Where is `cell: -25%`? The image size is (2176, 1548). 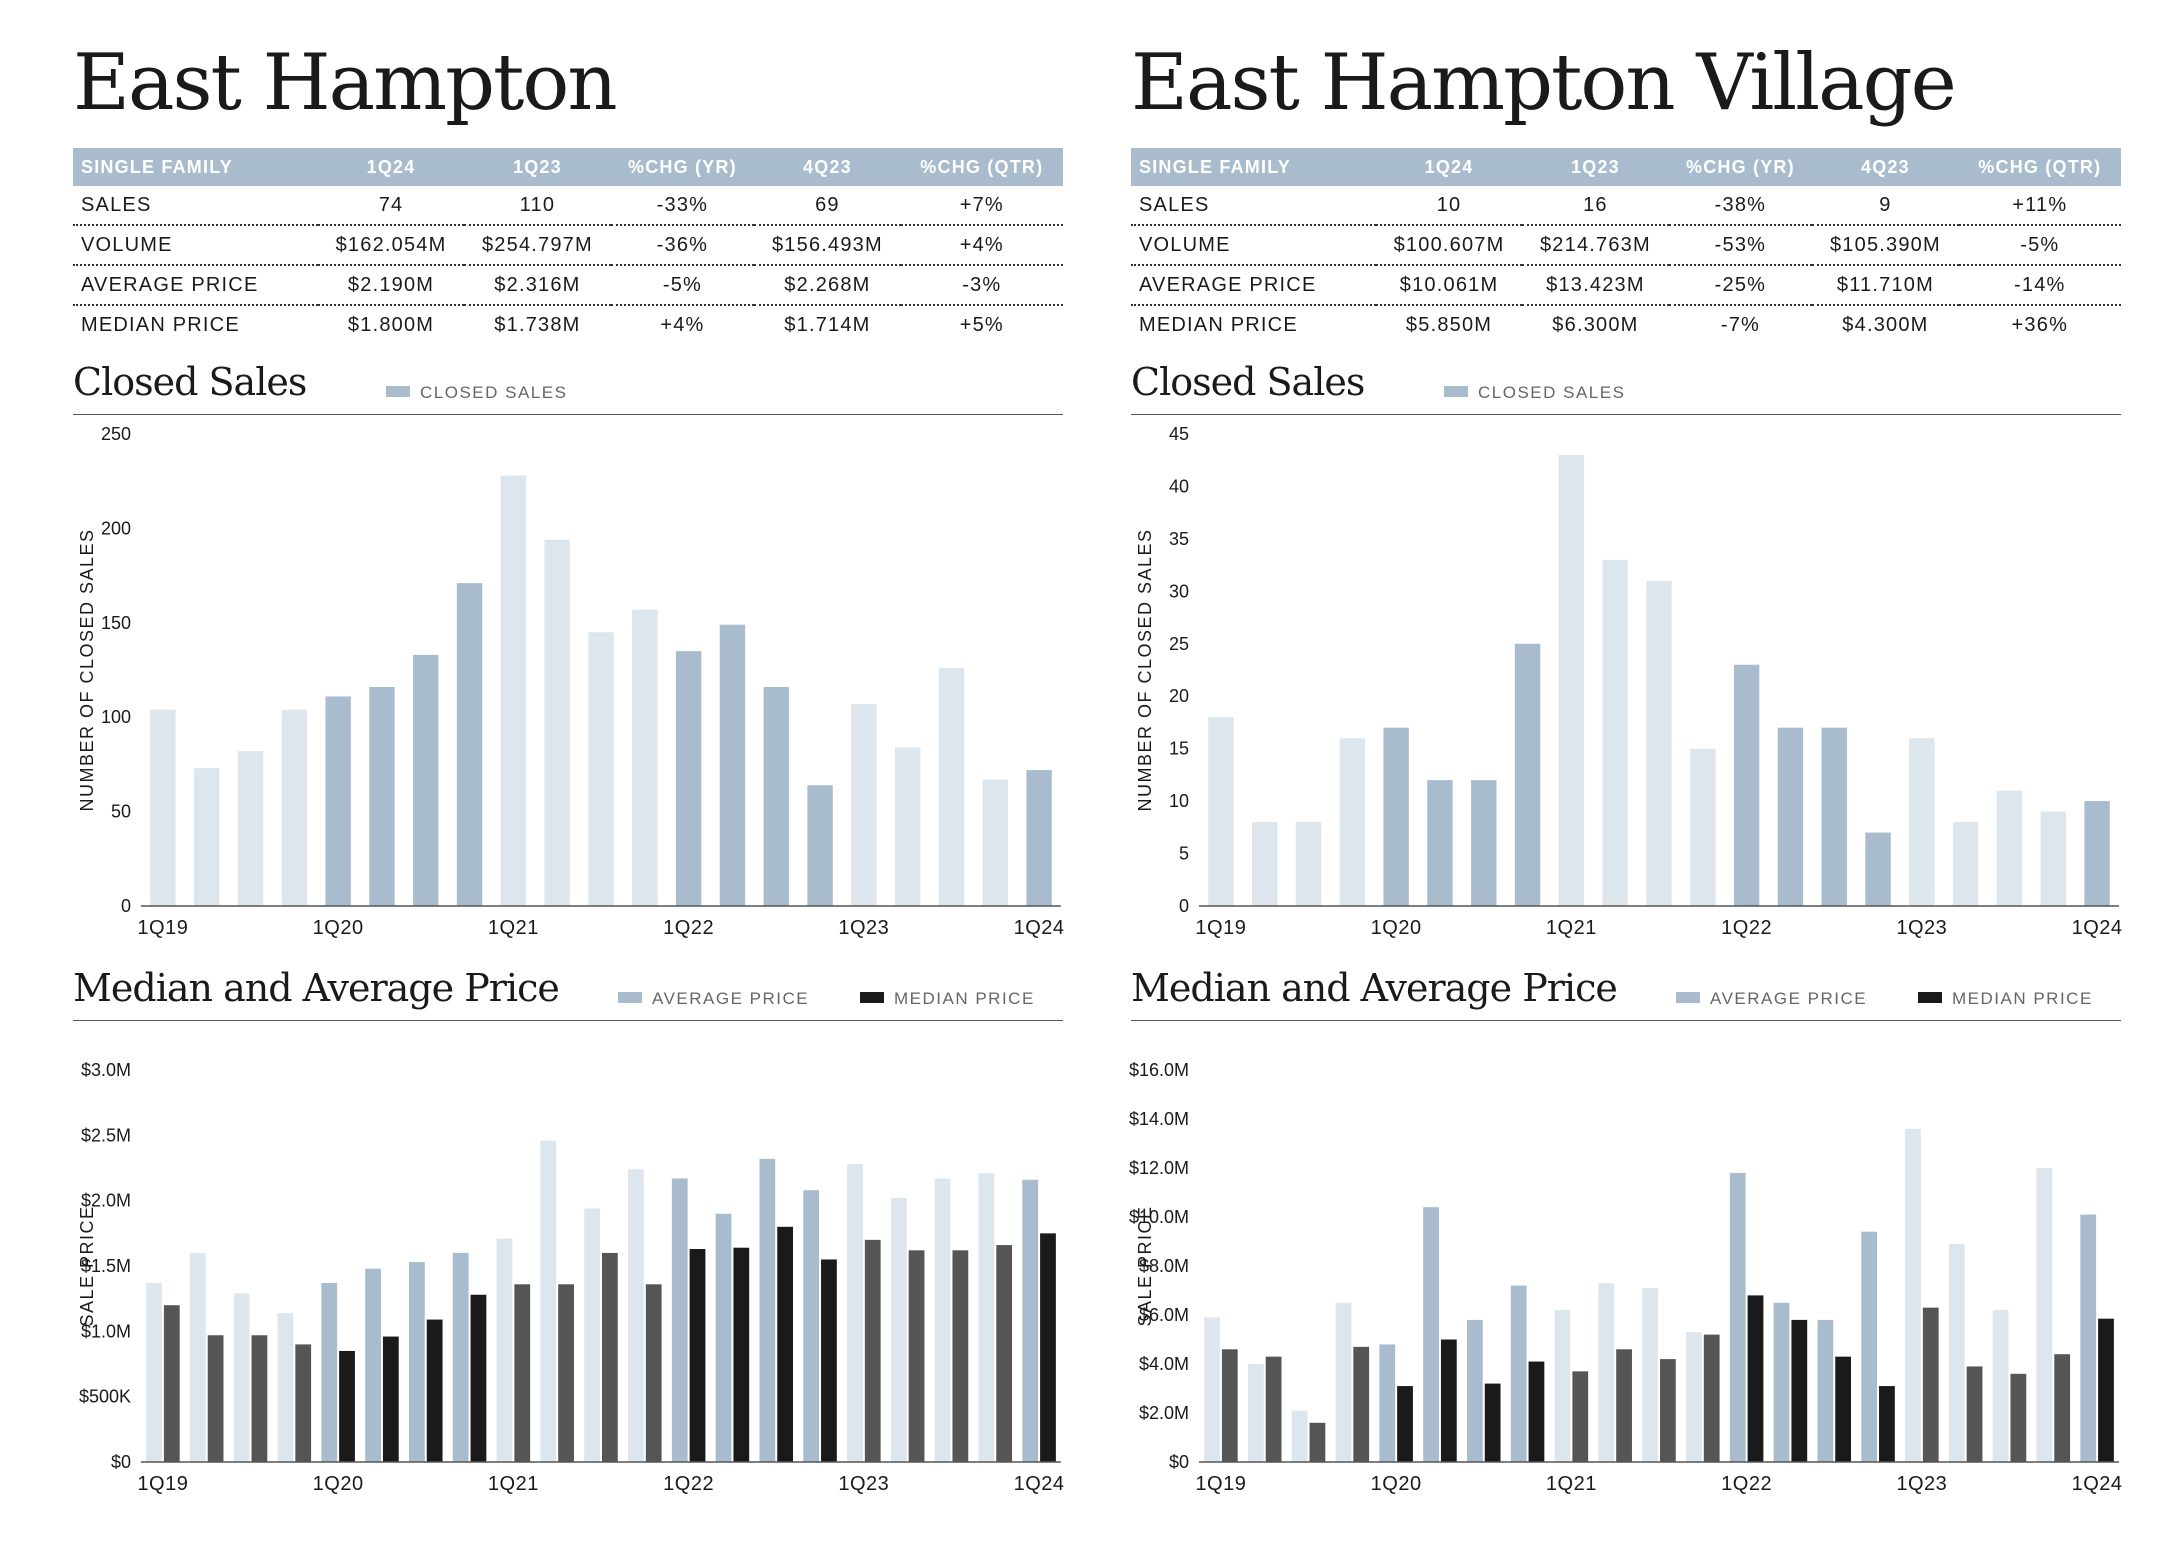
cell: -25% is located at coordinates (1740, 285).